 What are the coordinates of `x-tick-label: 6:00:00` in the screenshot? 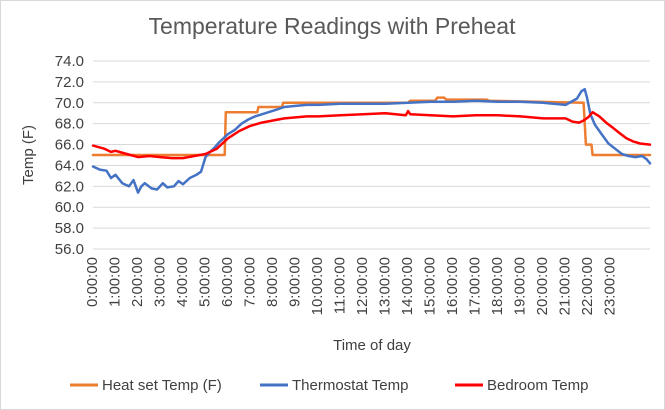 It's located at (227, 282).